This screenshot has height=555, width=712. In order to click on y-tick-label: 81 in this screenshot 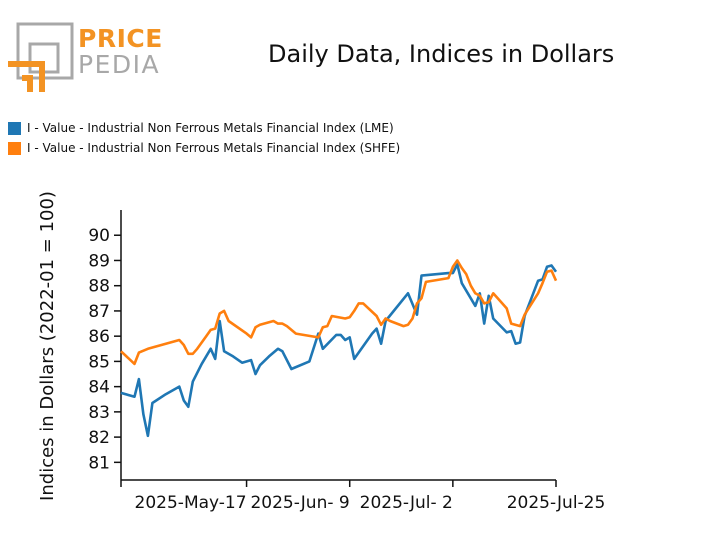, I will do `click(99, 463)`.